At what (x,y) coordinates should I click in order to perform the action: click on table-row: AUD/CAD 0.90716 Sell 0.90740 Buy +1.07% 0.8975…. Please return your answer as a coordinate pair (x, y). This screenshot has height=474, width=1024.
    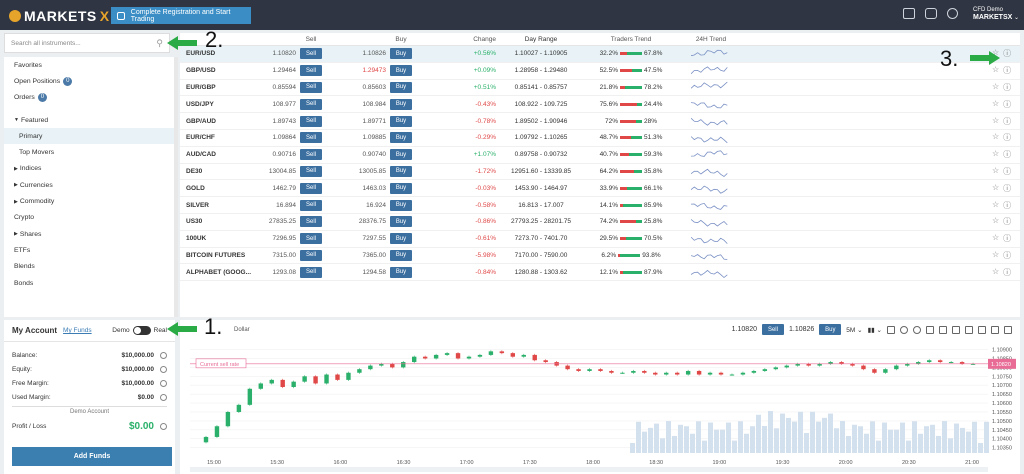
    Looking at the image, I should click on (600, 155).